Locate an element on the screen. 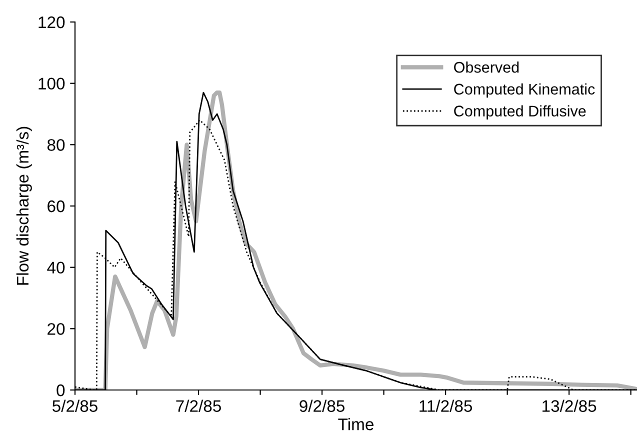 This screenshot has width=637, height=448. legend-label: Computed Diffusive is located at coordinates (520, 112).